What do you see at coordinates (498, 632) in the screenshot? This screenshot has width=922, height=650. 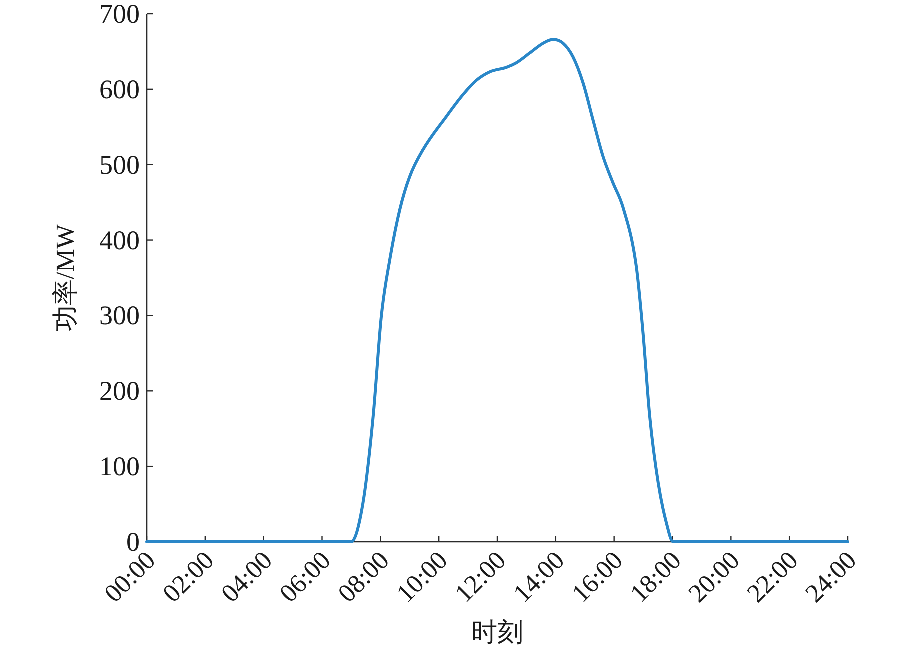 I see `x-axis-title: 时刻` at bounding box center [498, 632].